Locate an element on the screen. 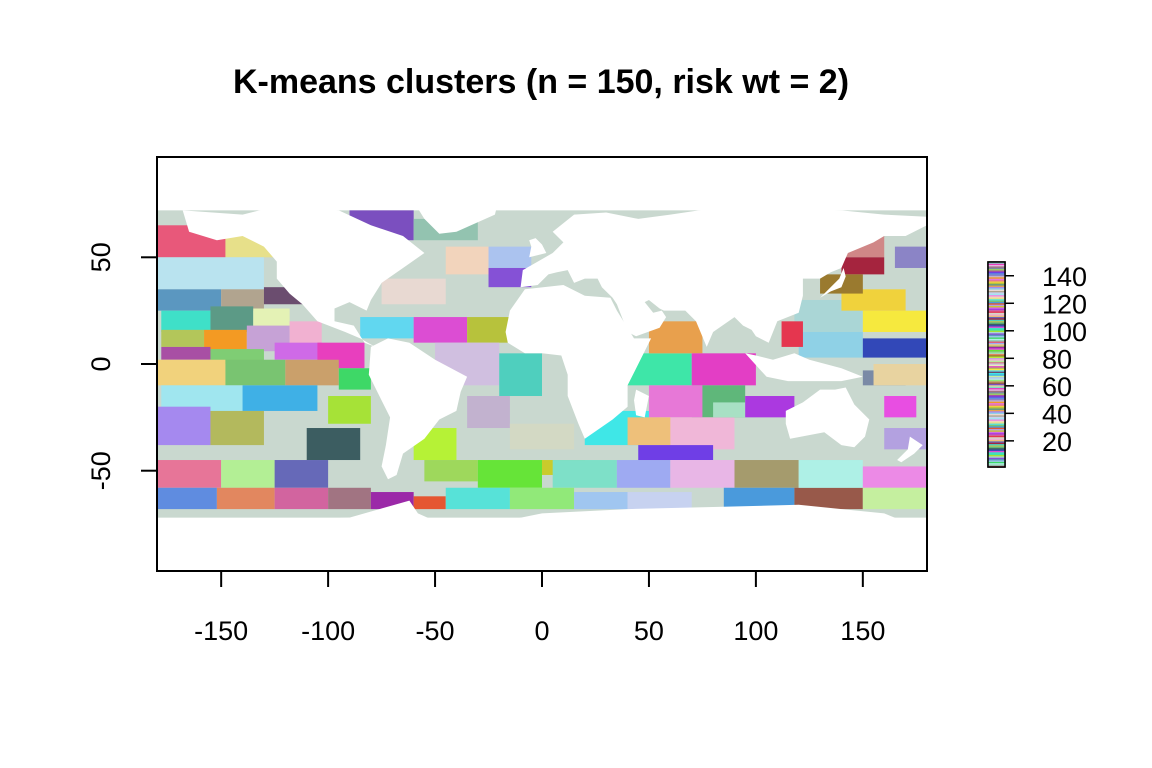  land-africa is located at coordinates (578, 362).